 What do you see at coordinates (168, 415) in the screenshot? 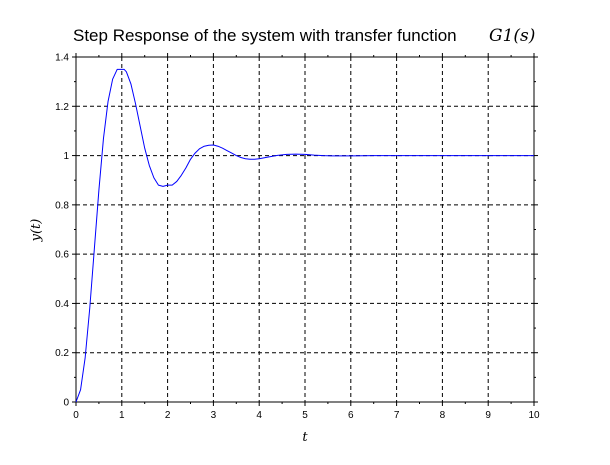
I see `x-tick-label: 2` at bounding box center [168, 415].